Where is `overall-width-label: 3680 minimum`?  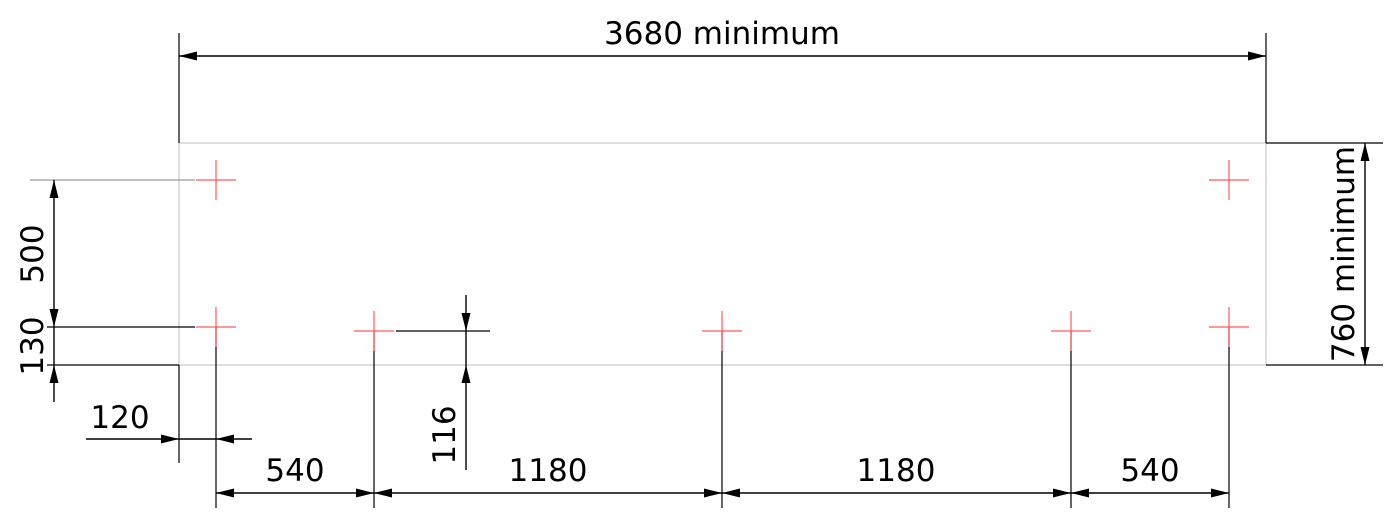
overall-width-label: 3680 minimum is located at coordinates (722, 34).